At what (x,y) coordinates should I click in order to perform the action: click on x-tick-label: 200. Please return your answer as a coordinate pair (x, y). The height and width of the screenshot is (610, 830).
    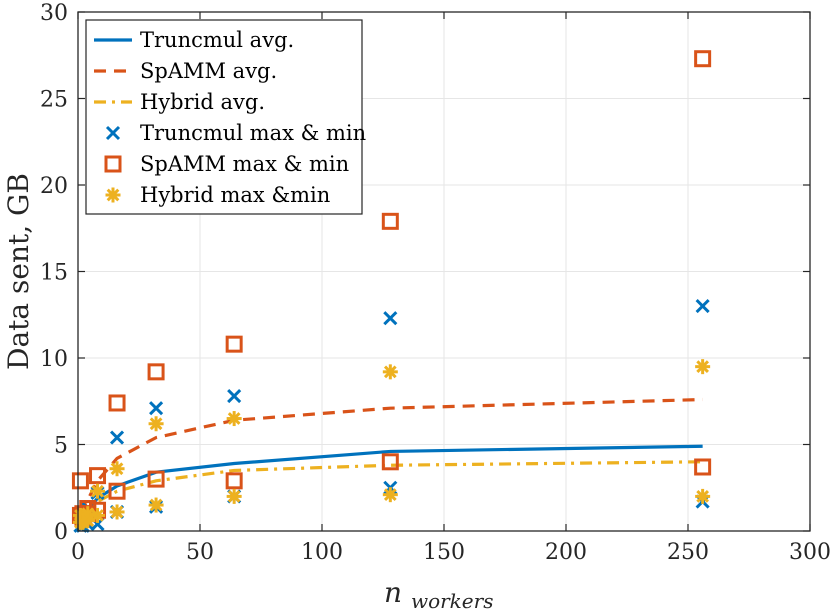
    Looking at the image, I should click on (566, 552).